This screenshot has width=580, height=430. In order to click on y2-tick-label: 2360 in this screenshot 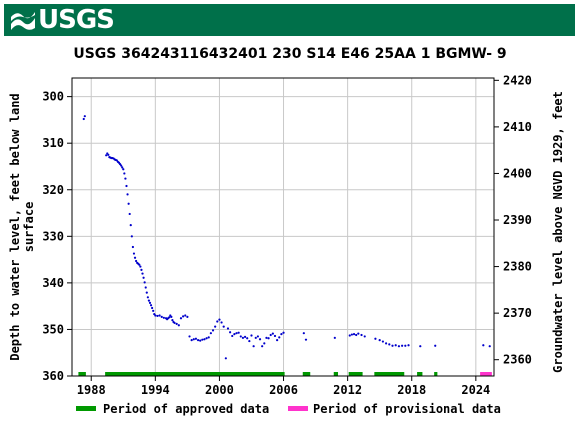, I will do `click(517, 360)`.